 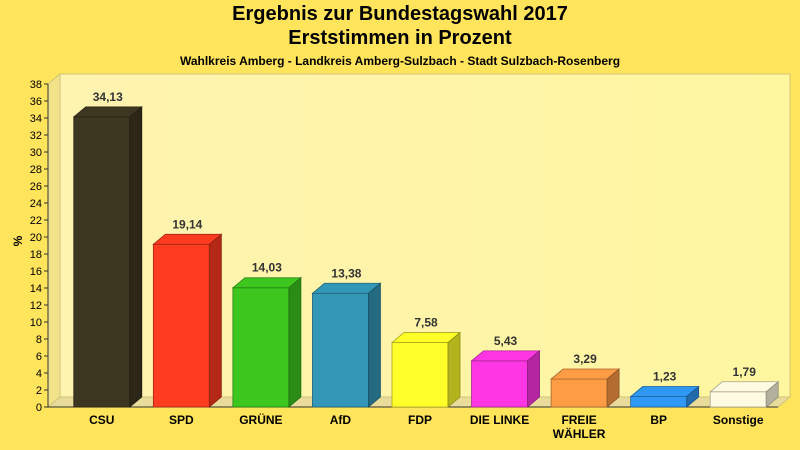 What do you see at coordinates (39, 391) in the screenshot?
I see `y-tick-label: 2` at bounding box center [39, 391].